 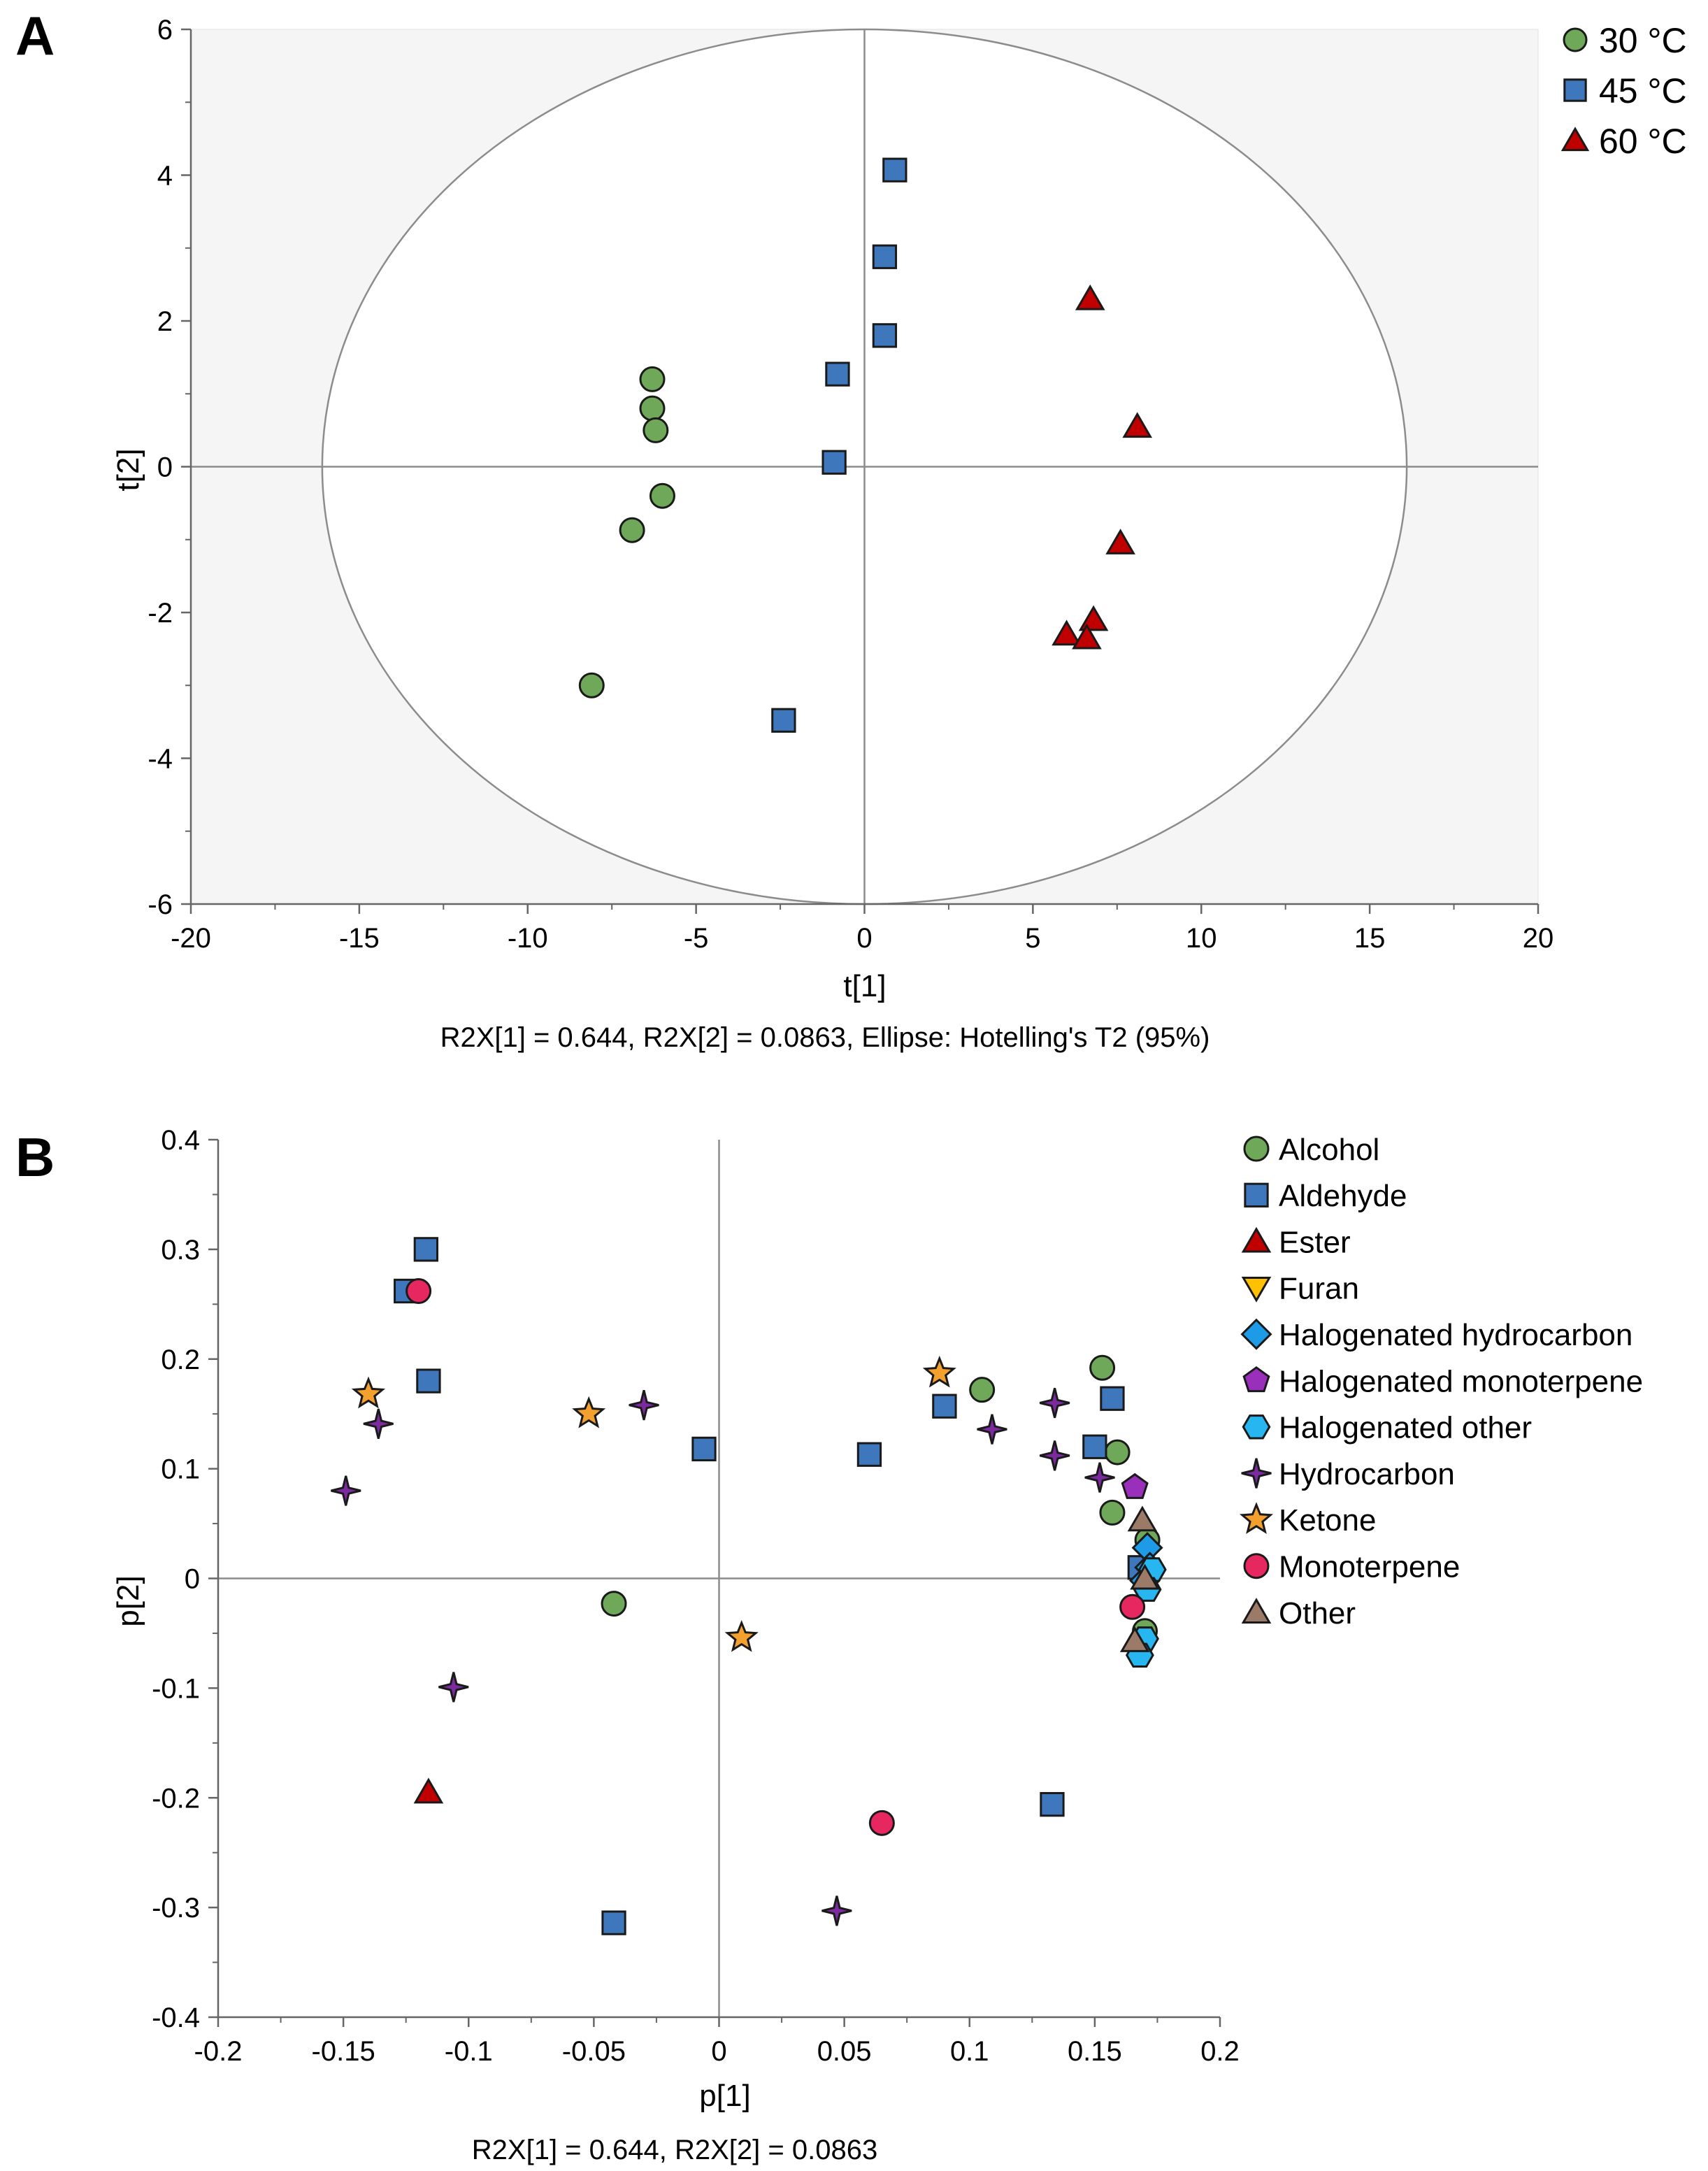 I want to click on y-axis-label-a: t[2], so click(x=128, y=469).